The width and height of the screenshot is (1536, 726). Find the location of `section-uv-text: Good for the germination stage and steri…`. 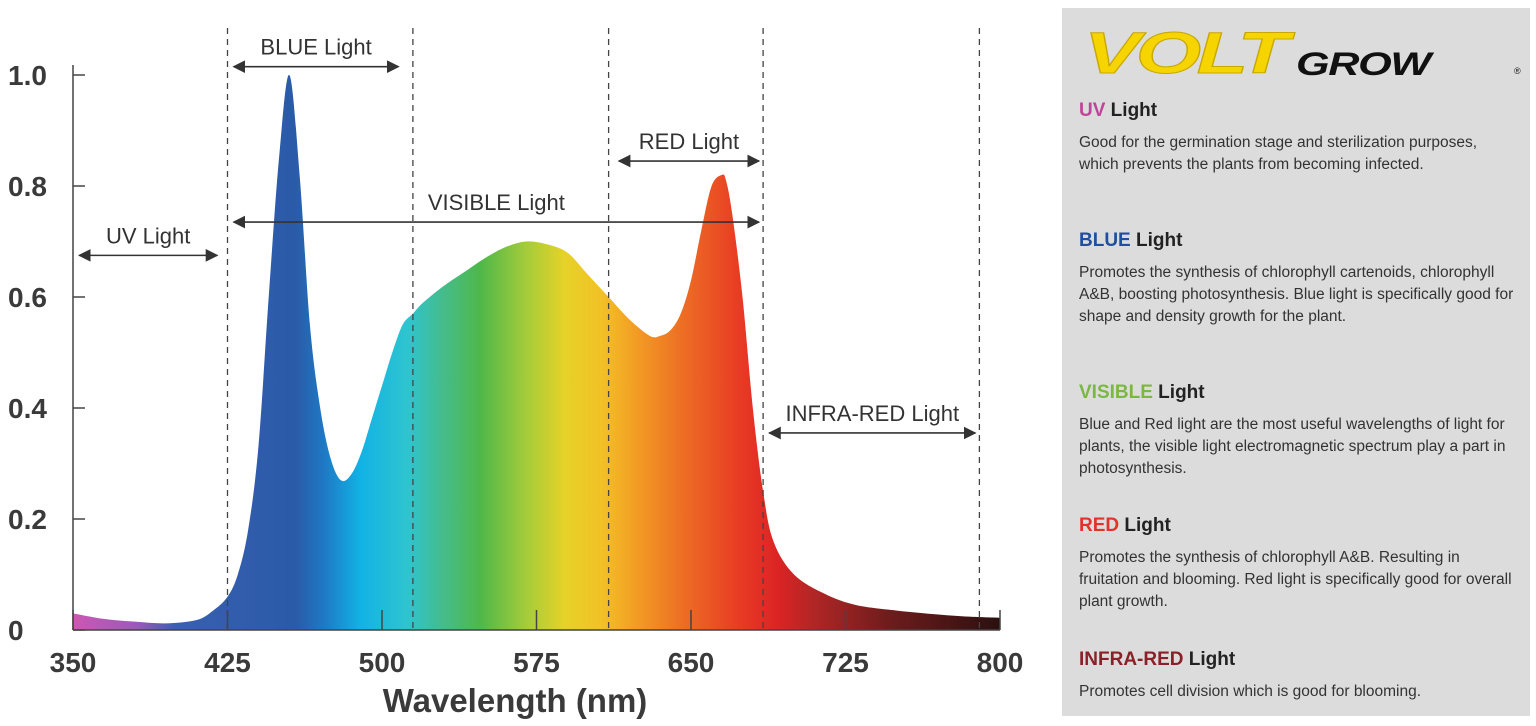

section-uv-text: Good for the germination stage and steri… is located at coordinates (1278, 153).